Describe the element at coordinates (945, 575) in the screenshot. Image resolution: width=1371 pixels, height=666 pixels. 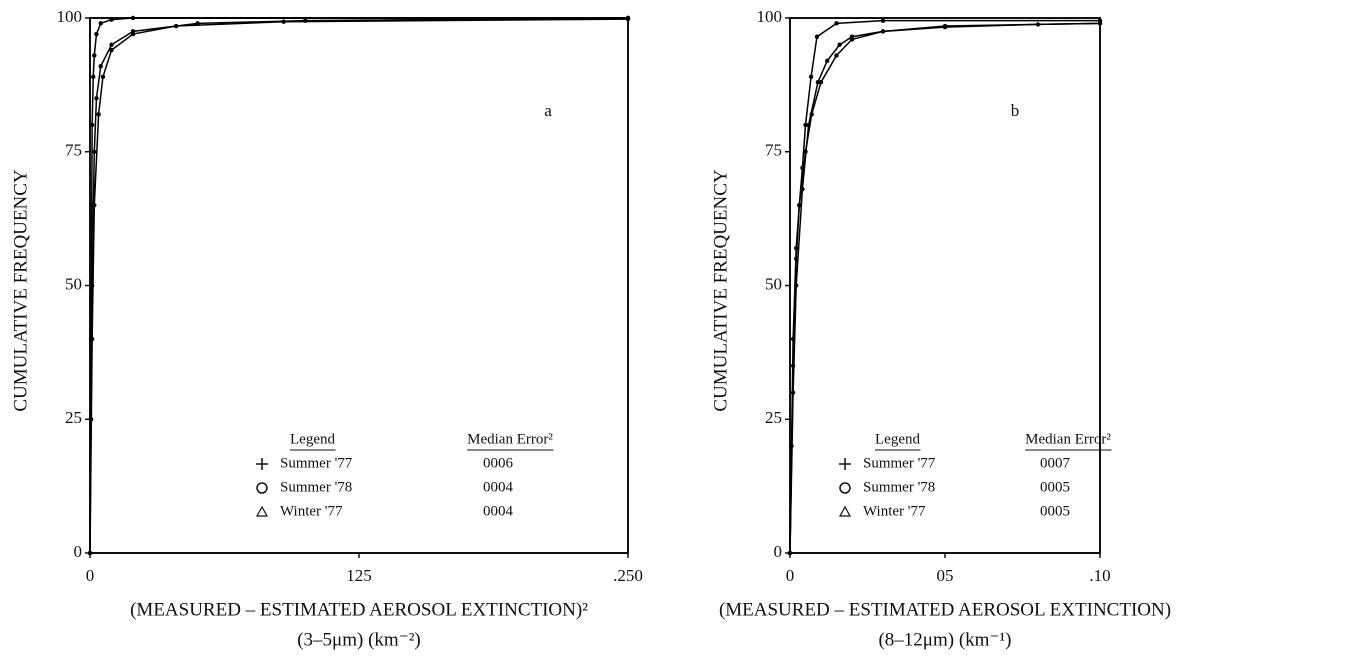
I see `x-tick-label: 05` at that location.